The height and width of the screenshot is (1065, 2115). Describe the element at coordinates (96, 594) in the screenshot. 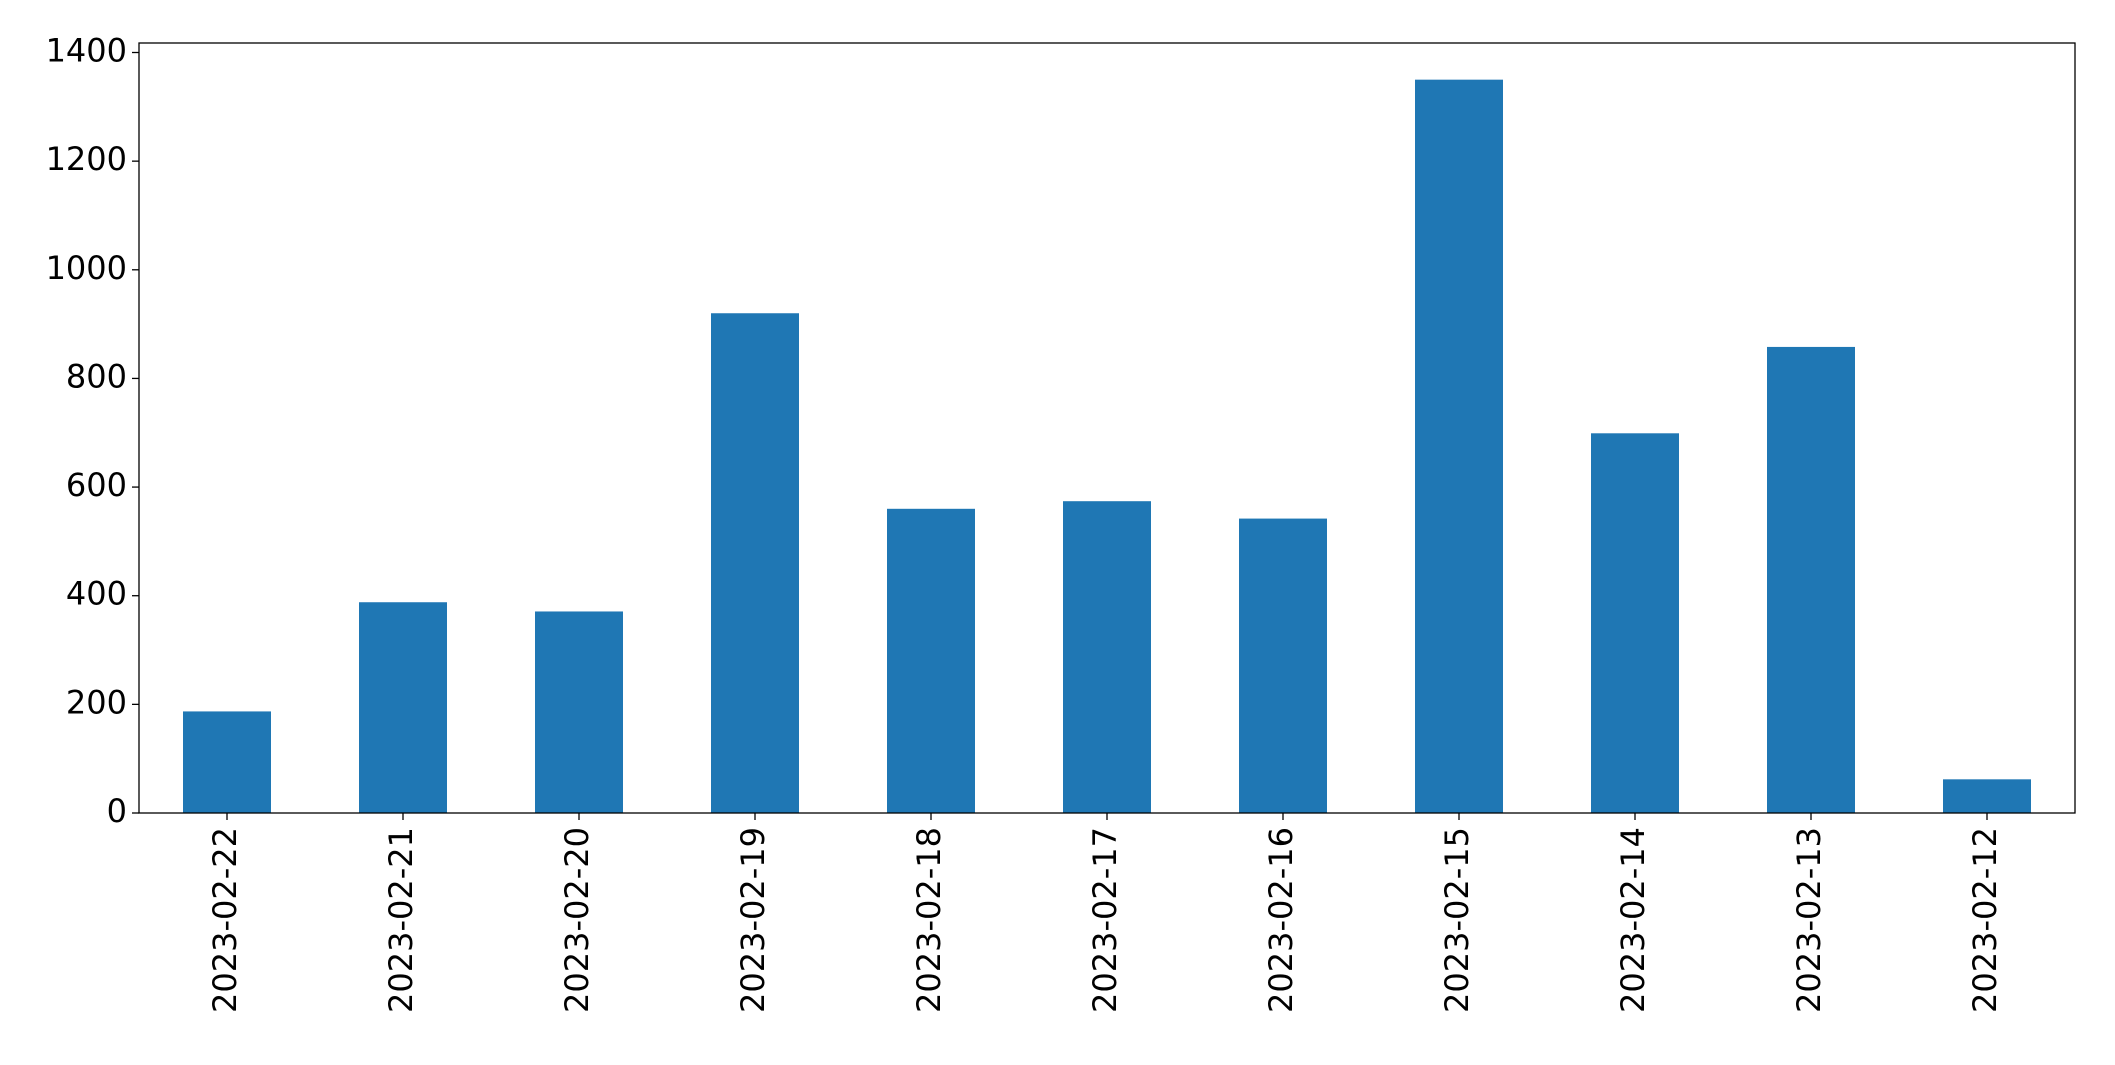

I see `y-tick-label: 400` at that location.